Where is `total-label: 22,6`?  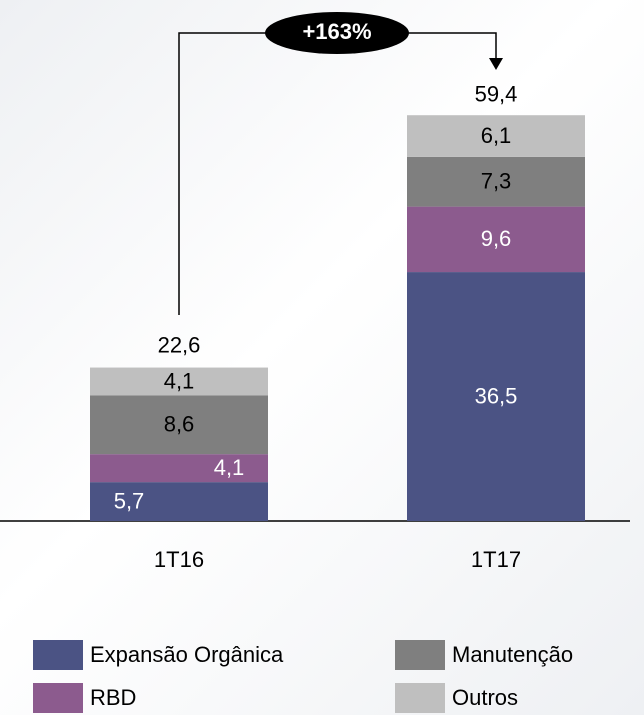
total-label: 22,6 is located at coordinates (179, 345).